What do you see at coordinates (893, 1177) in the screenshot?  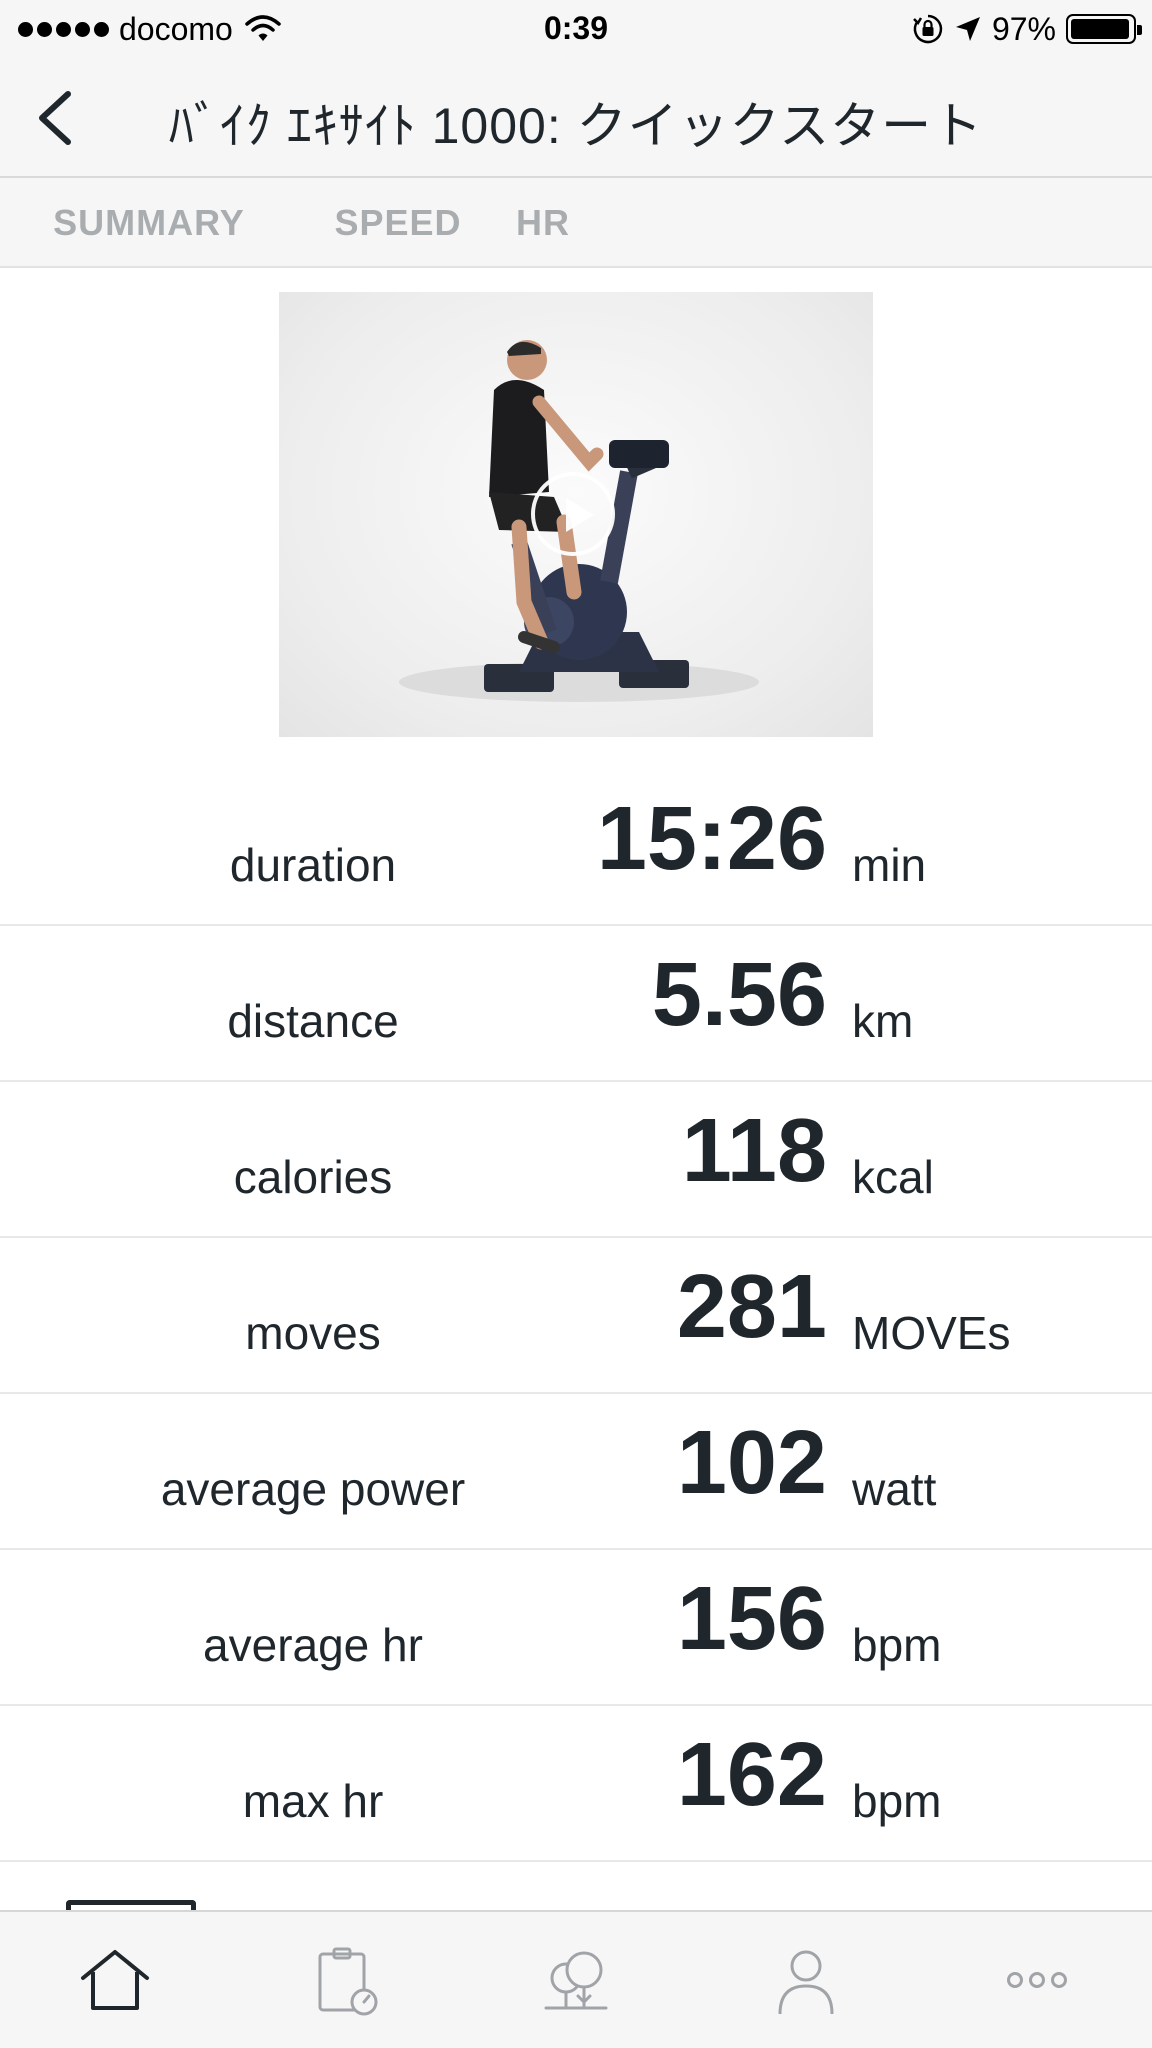 I see `stat-unit: kcal` at bounding box center [893, 1177].